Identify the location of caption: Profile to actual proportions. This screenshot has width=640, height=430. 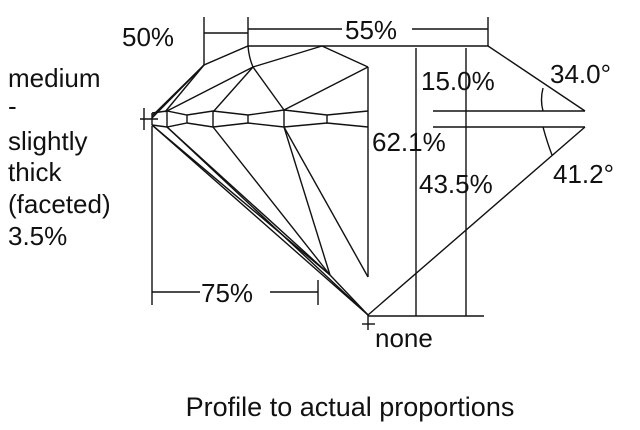
(350, 407).